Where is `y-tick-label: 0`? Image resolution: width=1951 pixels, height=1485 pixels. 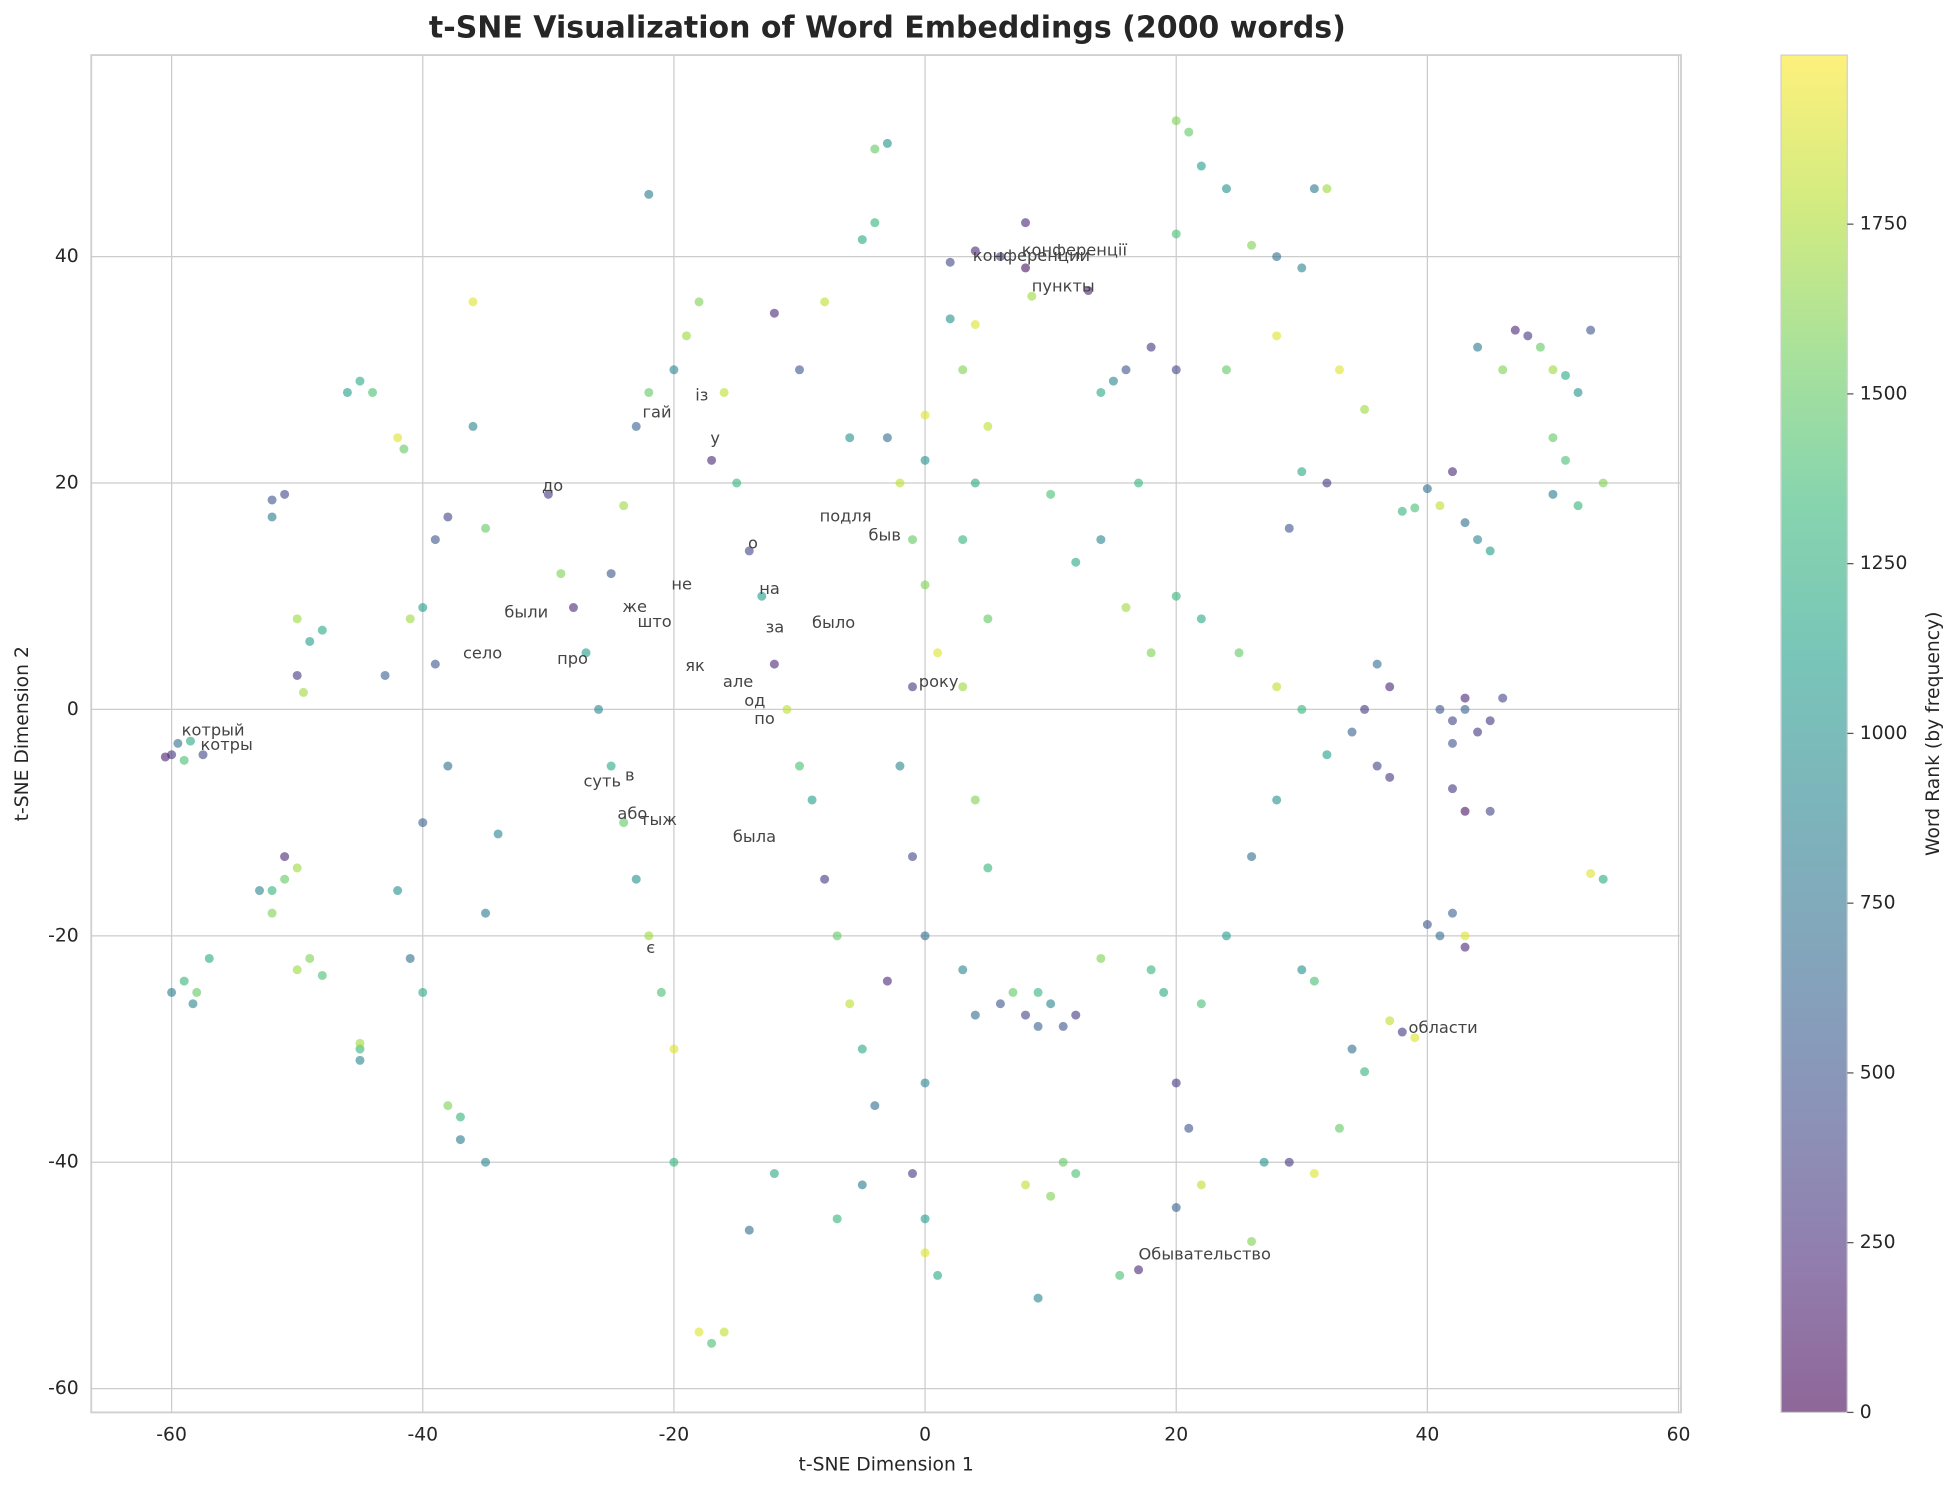 y-tick-label: 0 is located at coordinates (73, 709).